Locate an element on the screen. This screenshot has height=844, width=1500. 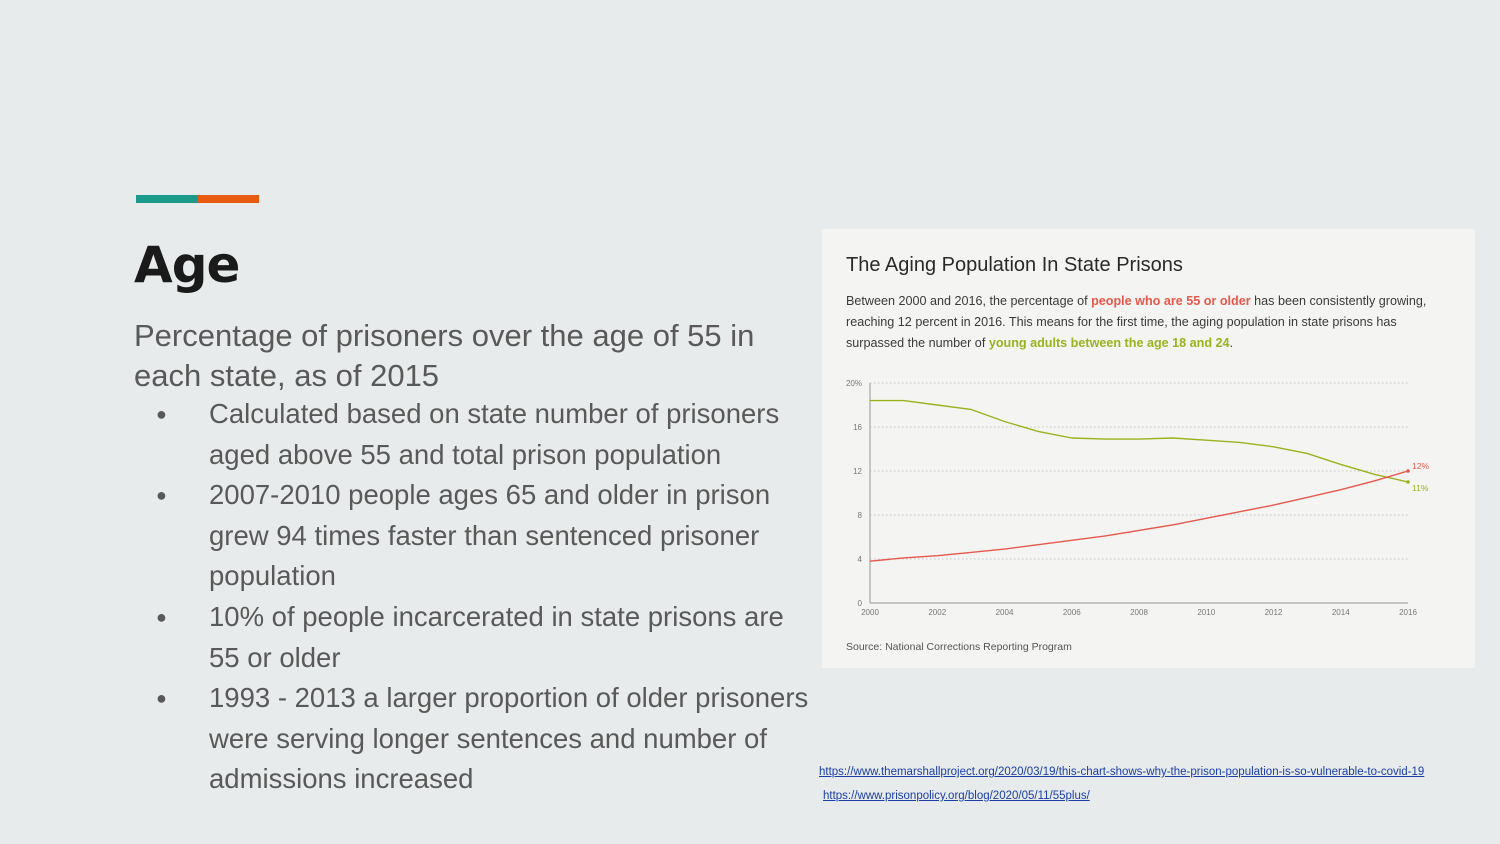
title-accent-bar is located at coordinates (197, 199).